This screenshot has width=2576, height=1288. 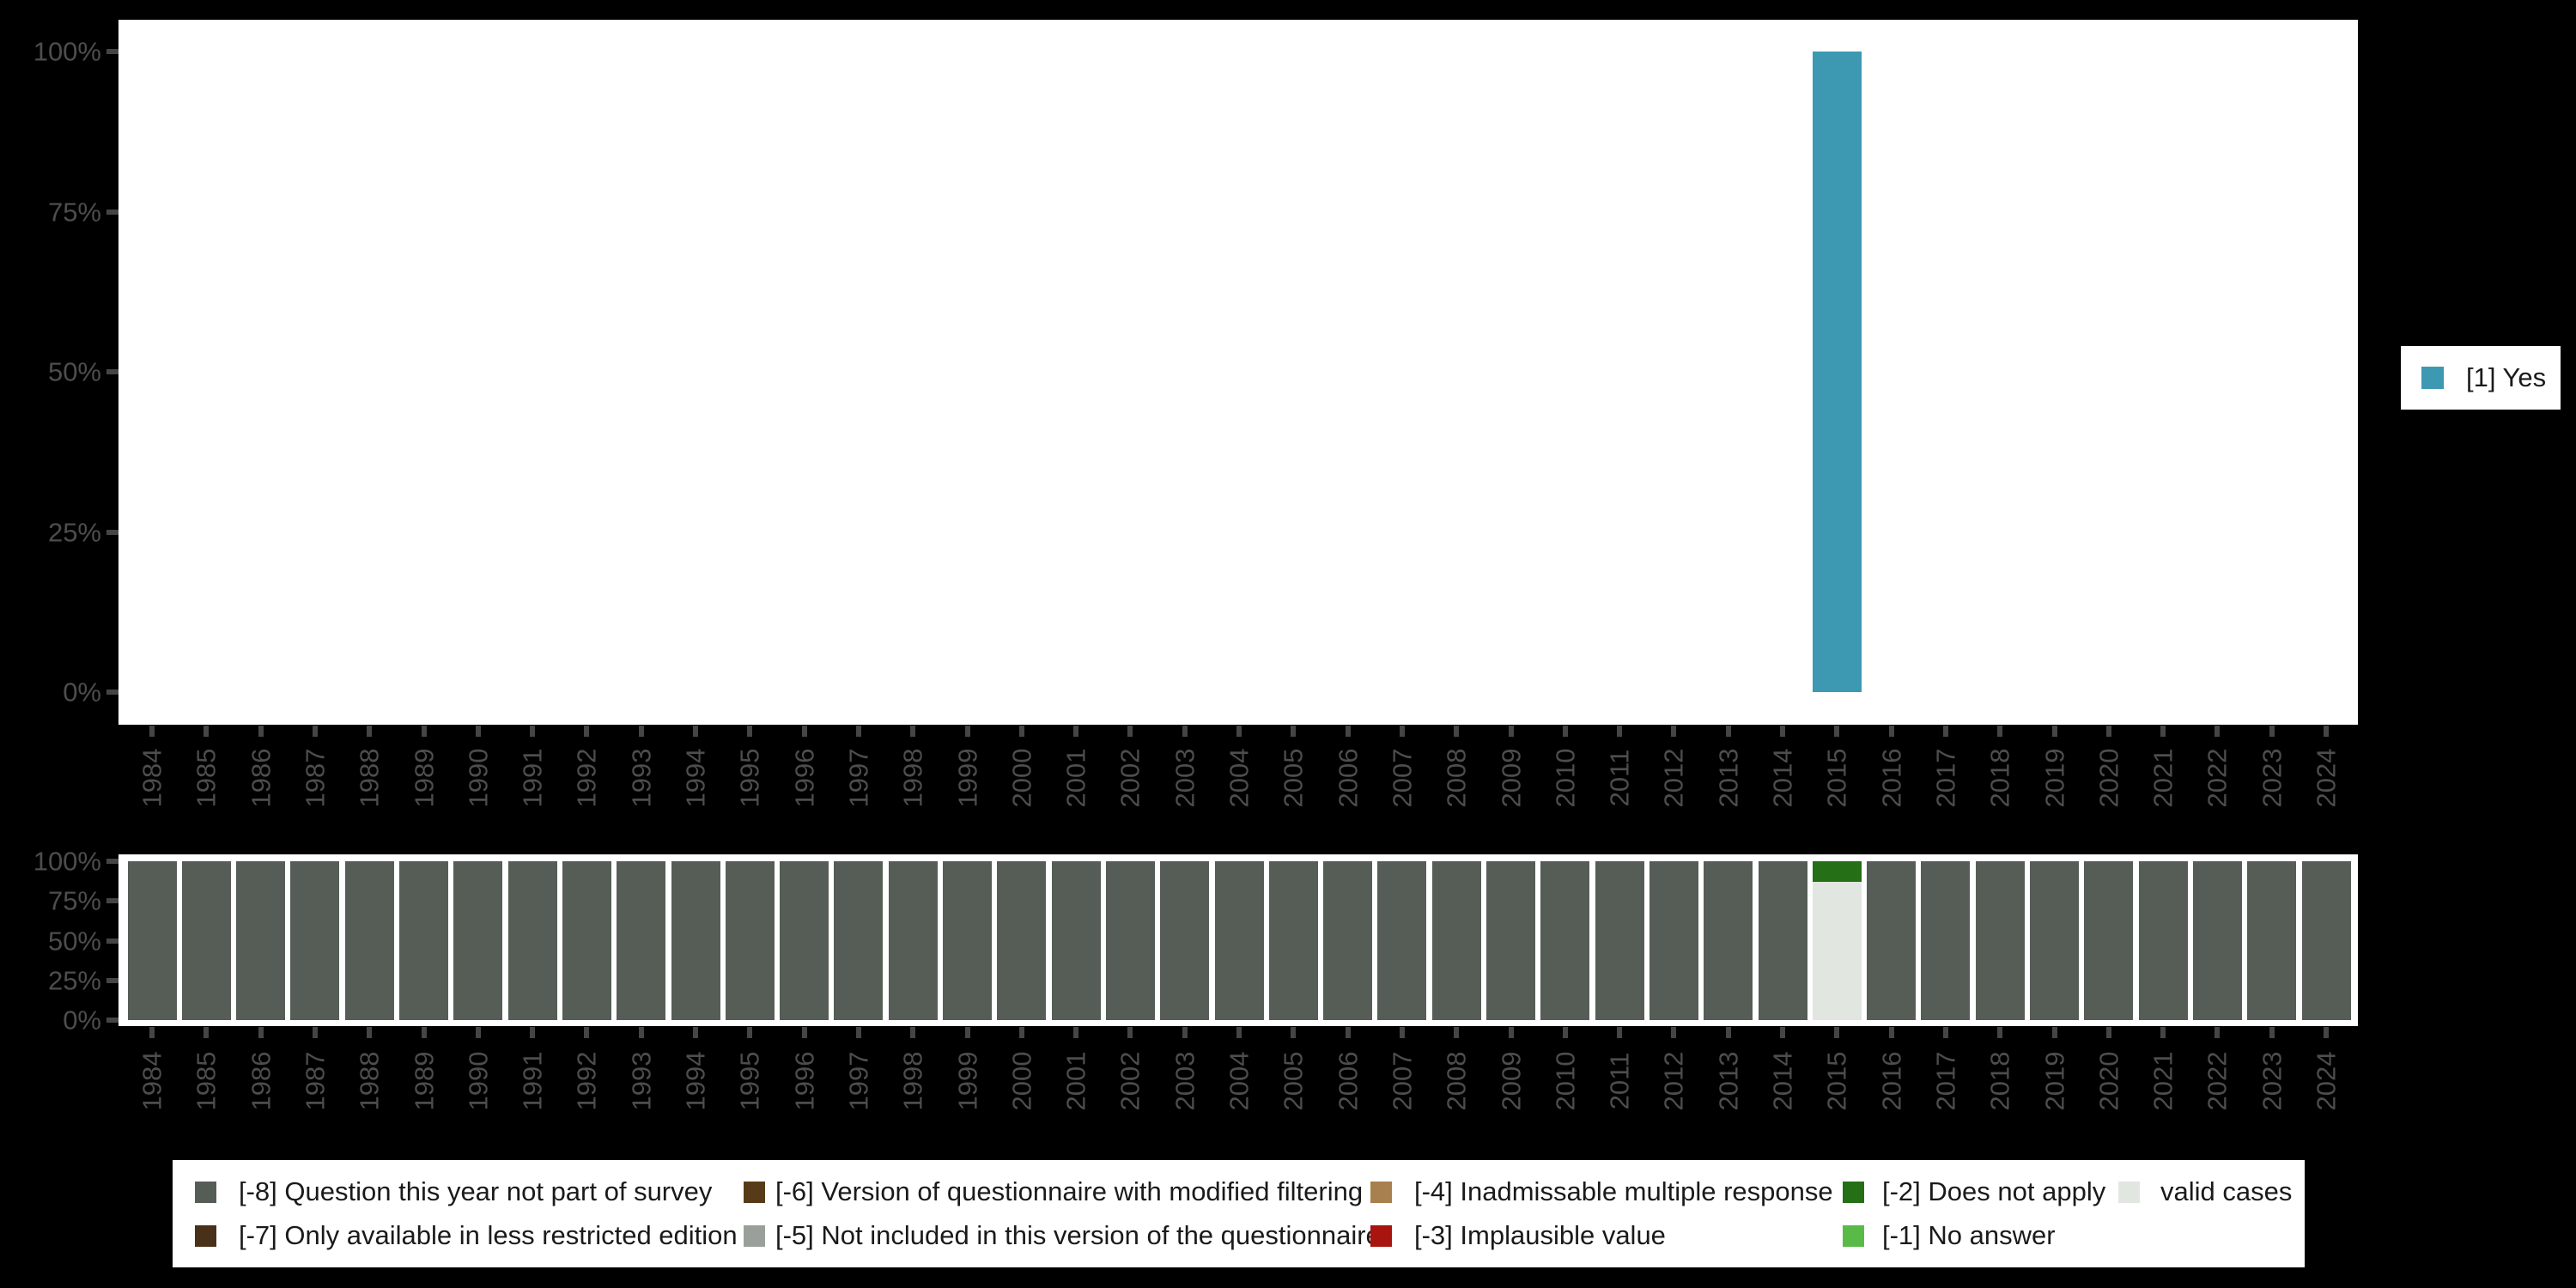 What do you see at coordinates (82, 693) in the screenshot?
I see `main-y-tick-label: 0%` at bounding box center [82, 693].